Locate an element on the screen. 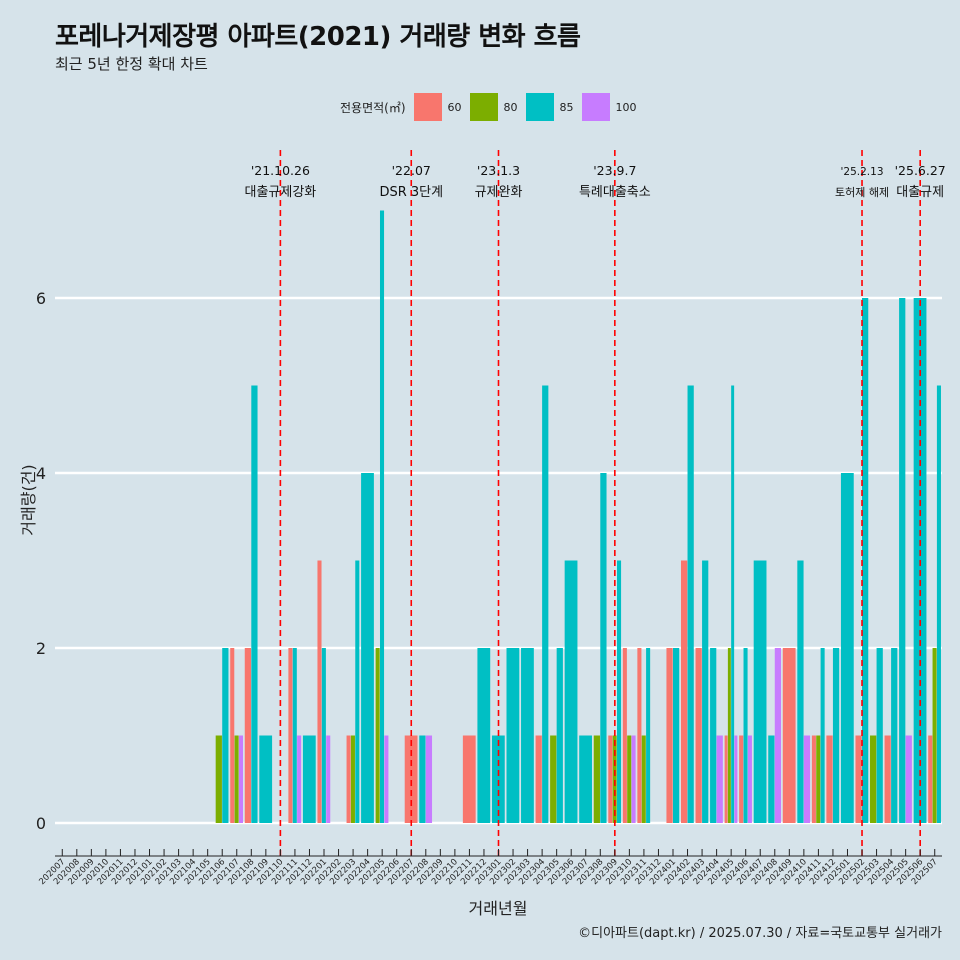 The width and height of the screenshot is (960, 960). legend-item-85: 85 is located at coordinates (550, 107).